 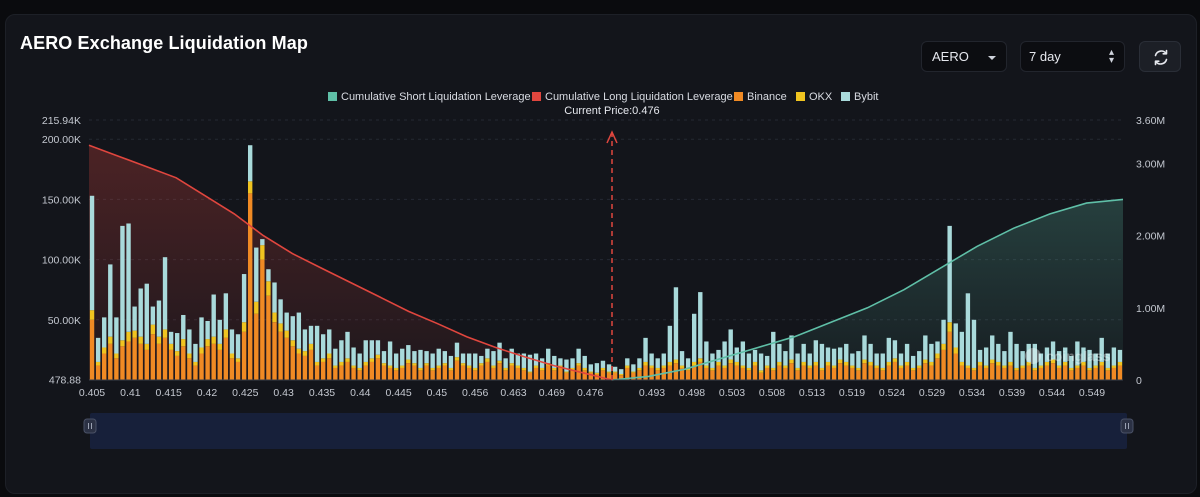 What do you see at coordinates (859, 97) in the screenshot?
I see `legend-item-bybit: Bybit` at bounding box center [859, 97].